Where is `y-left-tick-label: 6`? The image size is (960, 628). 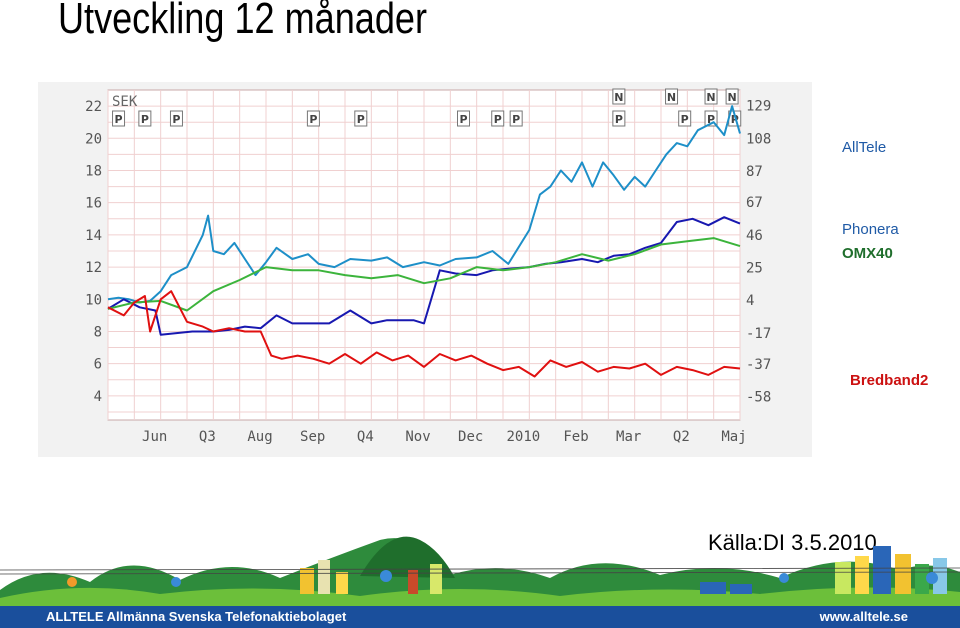
y-left-tick-label: 6 is located at coordinates (98, 365).